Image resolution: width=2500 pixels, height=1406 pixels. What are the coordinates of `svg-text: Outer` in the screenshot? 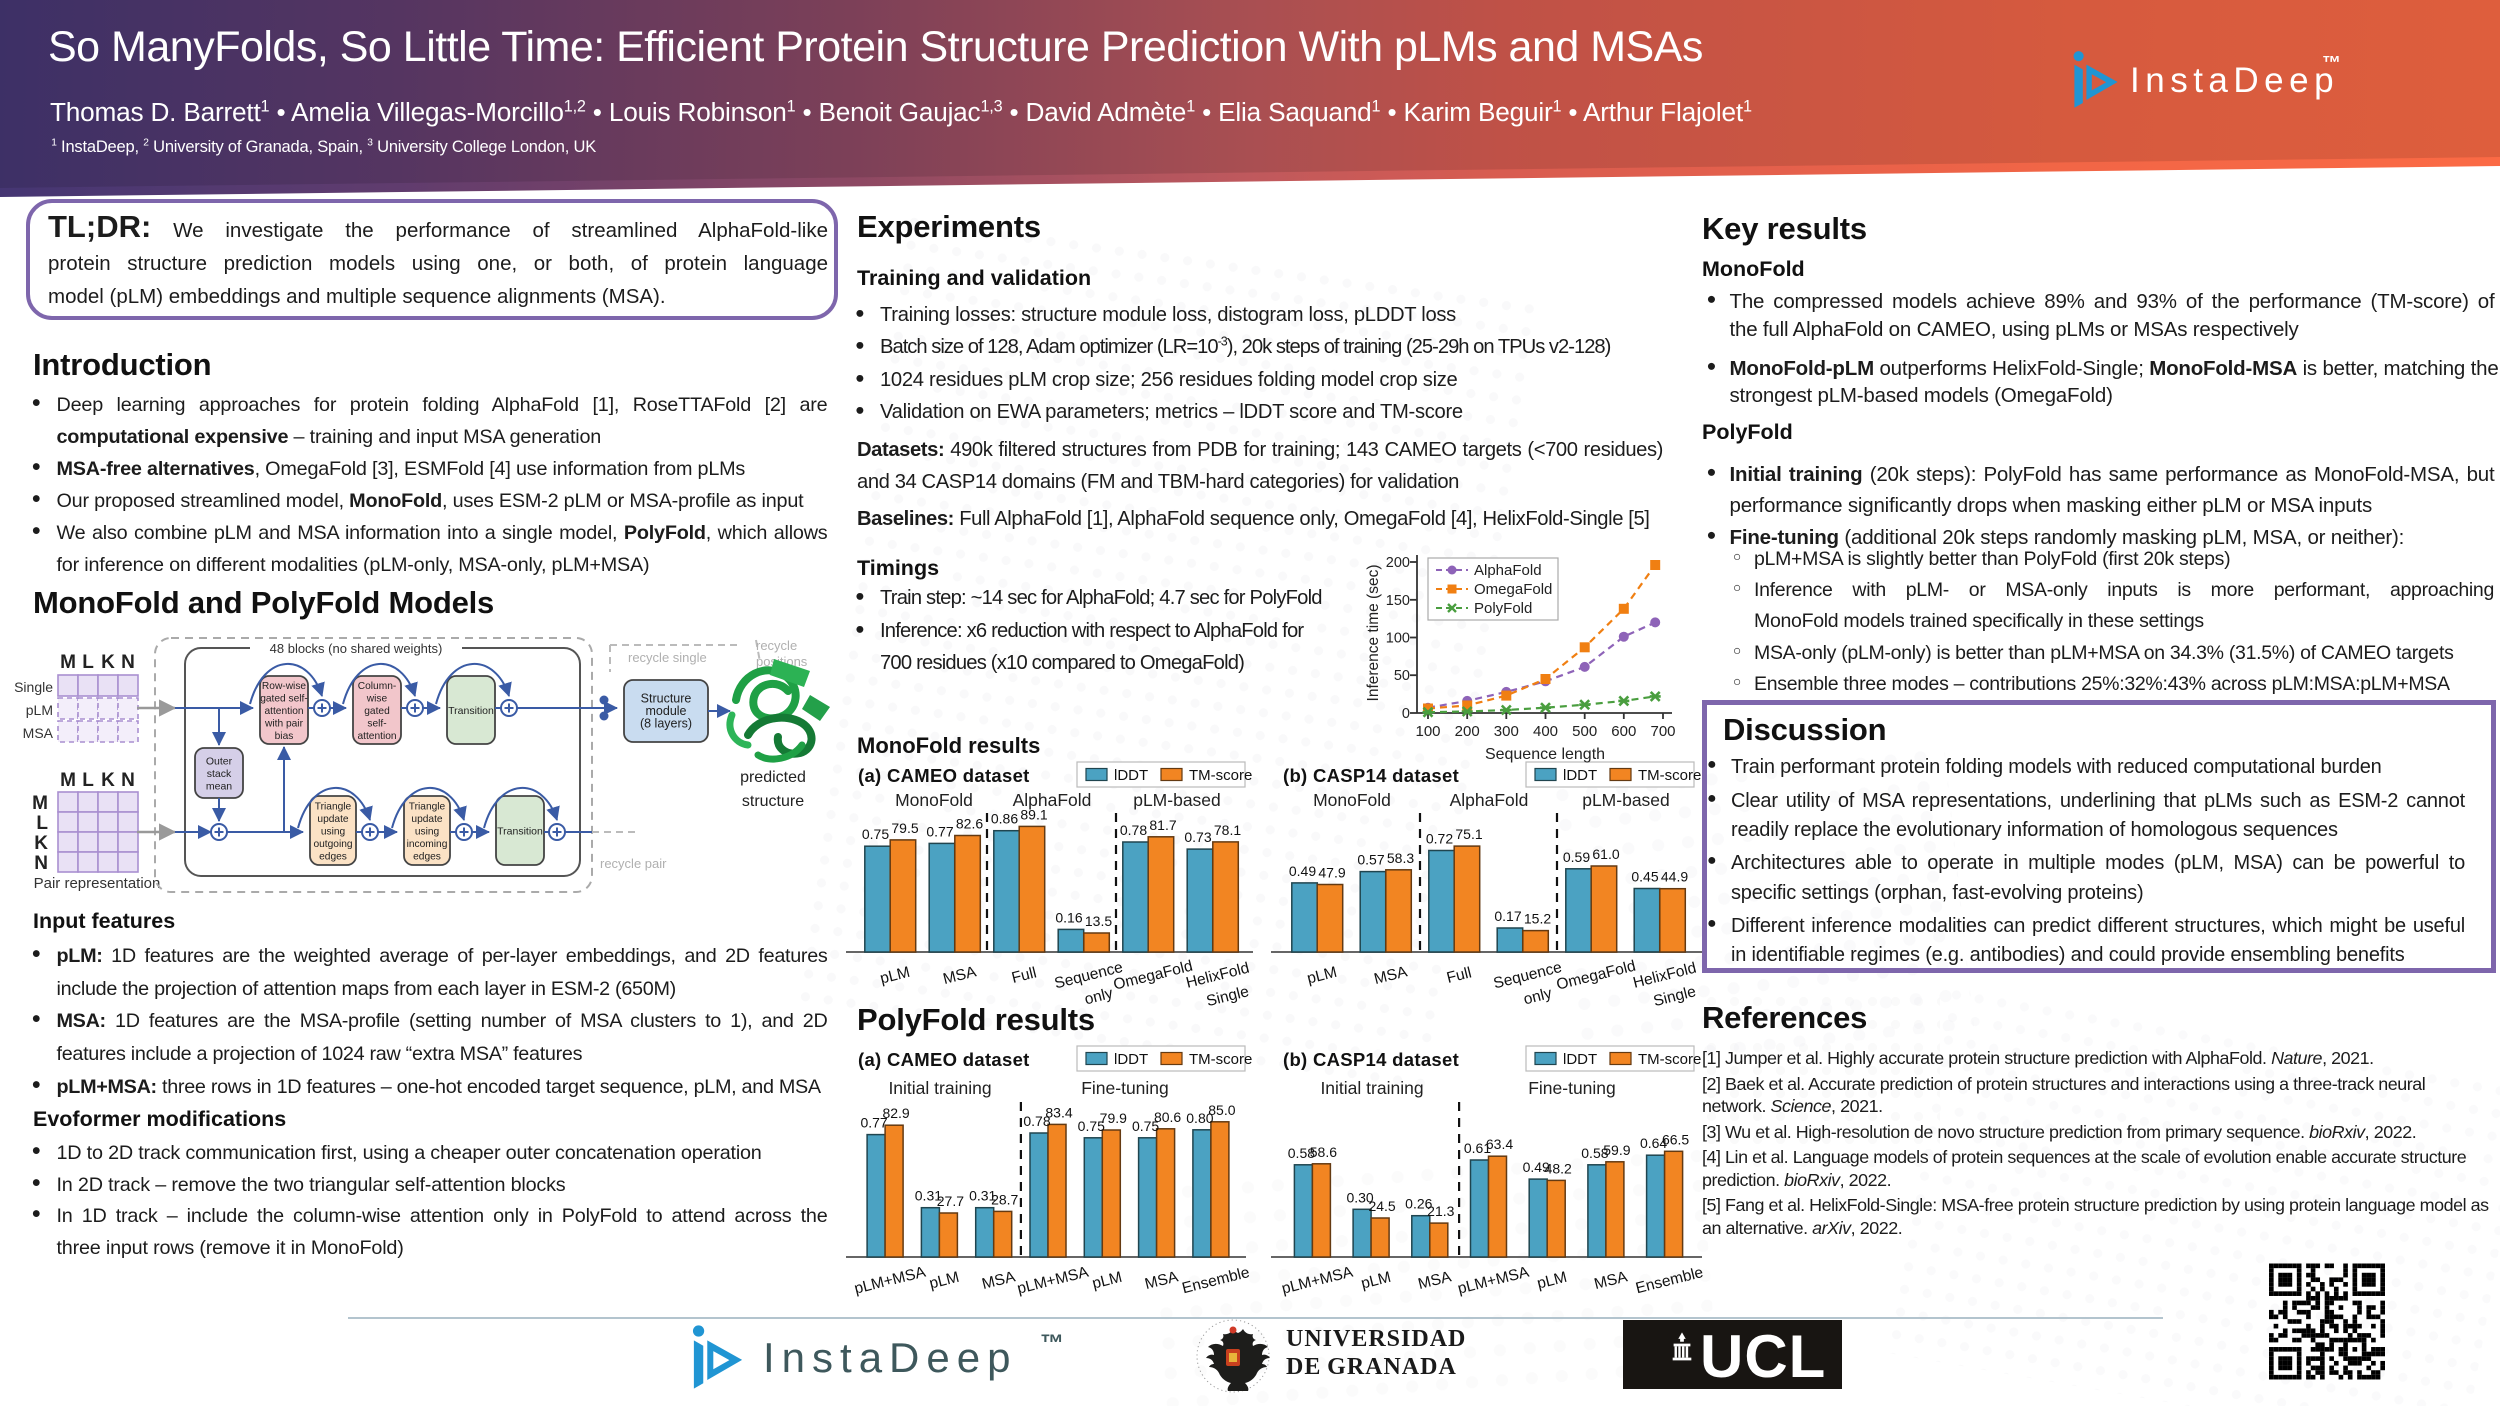 It's located at (219, 761).